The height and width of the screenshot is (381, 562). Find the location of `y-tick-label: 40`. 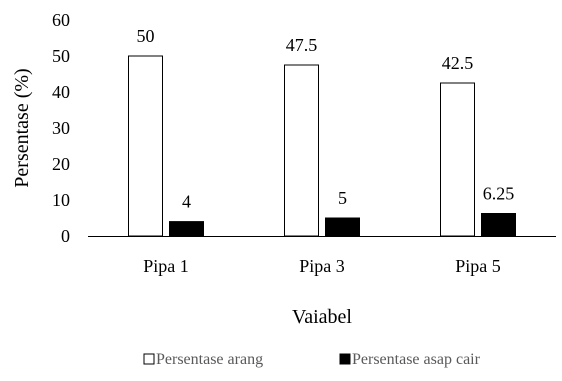

y-tick-label: 40 is located at coordinates (61, 92).